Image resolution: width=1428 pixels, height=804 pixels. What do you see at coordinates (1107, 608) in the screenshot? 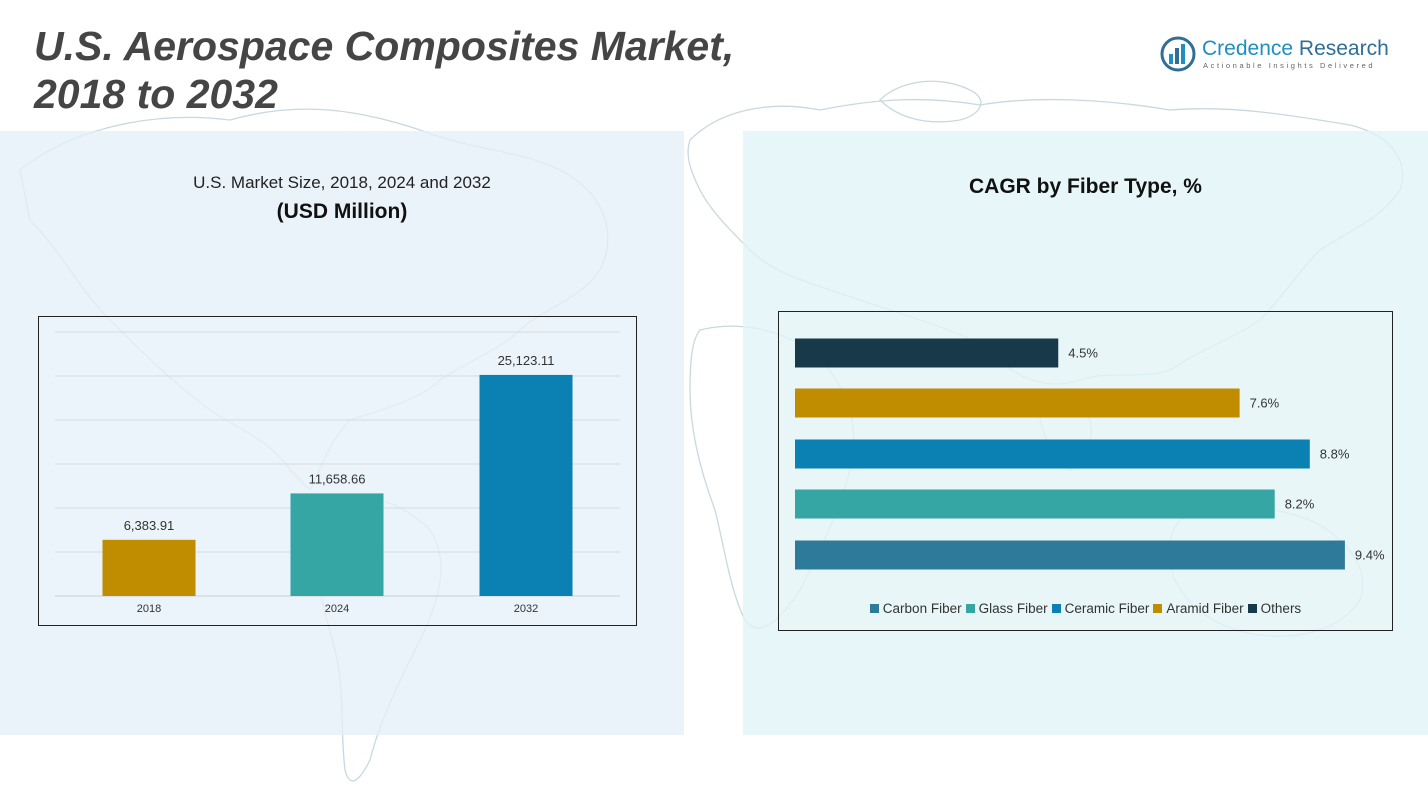
I see `legend-label-ceramic-fiber: Ceramic Fiber` at bounding box center [1107, 608].